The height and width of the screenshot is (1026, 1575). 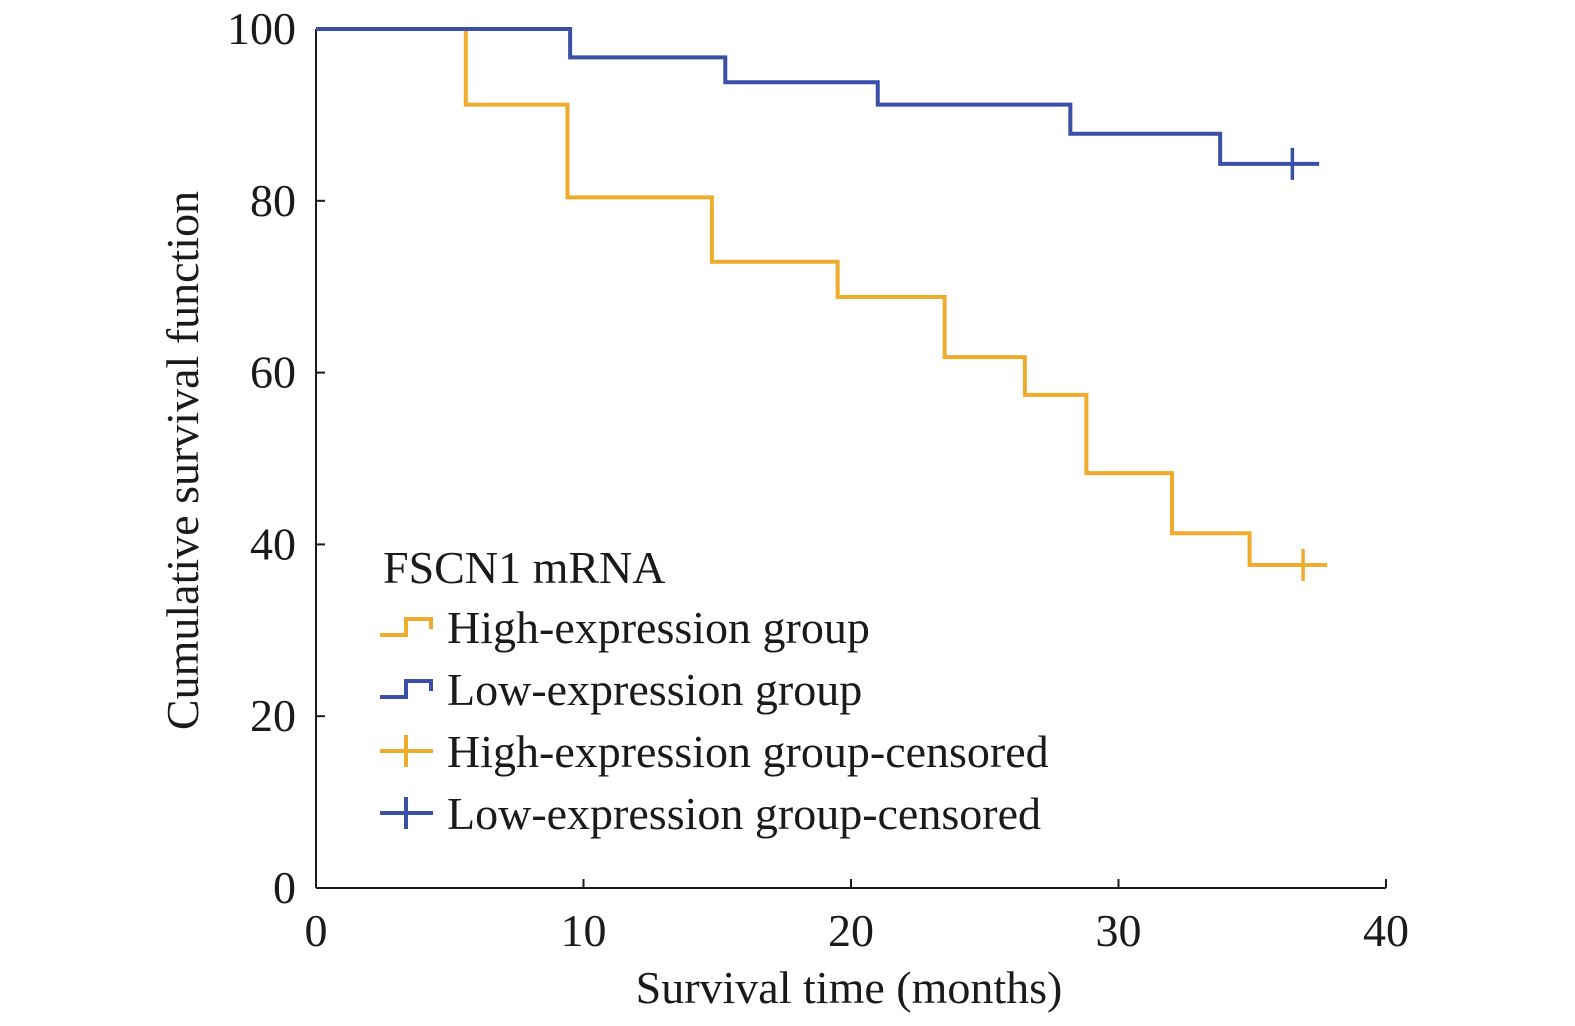 I want to click on y-tick-label: 60, so click(x=273, y=372).